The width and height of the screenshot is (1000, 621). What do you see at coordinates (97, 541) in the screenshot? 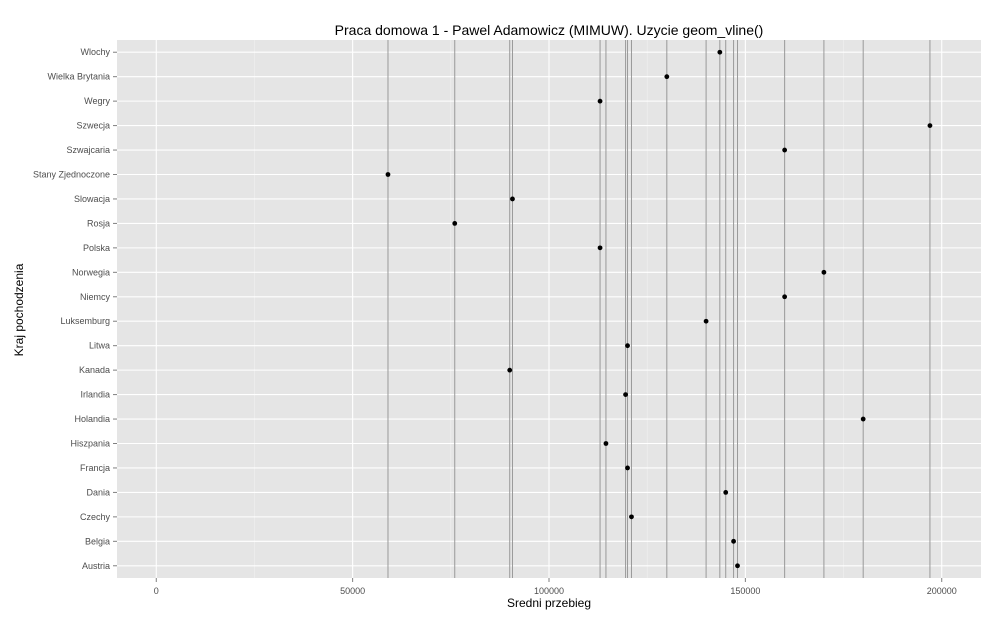
I see `y-tick-label: Belgia` at bounding box center [97, 541].